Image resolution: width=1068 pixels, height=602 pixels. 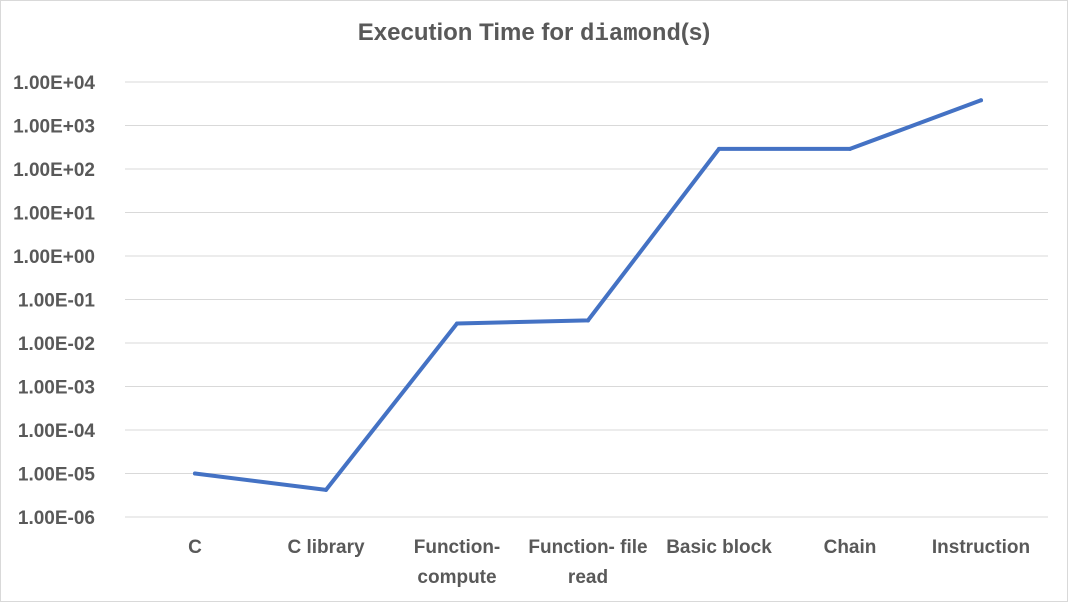 What do you see at coordinates (981, 547) in the screenshot?
I see `x-tick-label: Instruction` at bounding box center [981, 547].